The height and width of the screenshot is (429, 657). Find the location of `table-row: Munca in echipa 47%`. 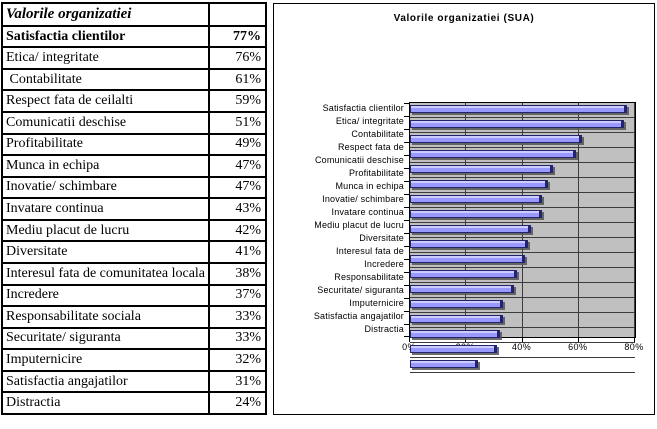

table-row: Munca in echipa 47% is located at coordinates (134, 166).